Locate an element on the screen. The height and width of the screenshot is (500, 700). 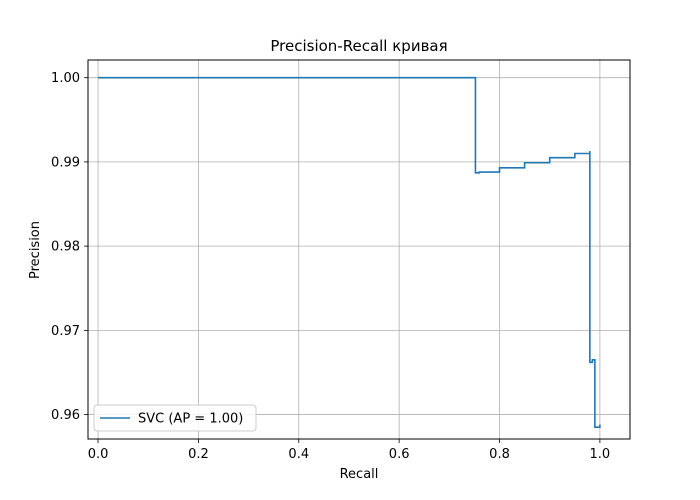
legend-box is located at coordinates (175, 418).